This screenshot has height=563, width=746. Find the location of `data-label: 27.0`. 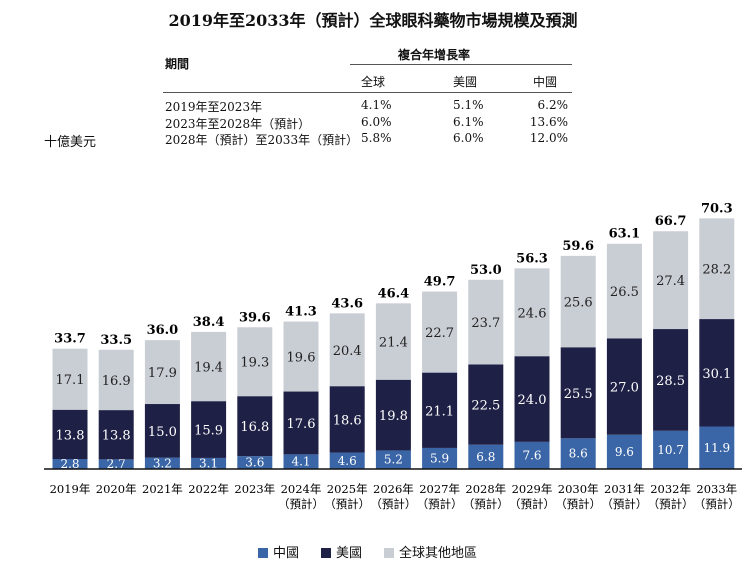

data-label: 27.0 is located at coordinates (624, 388).